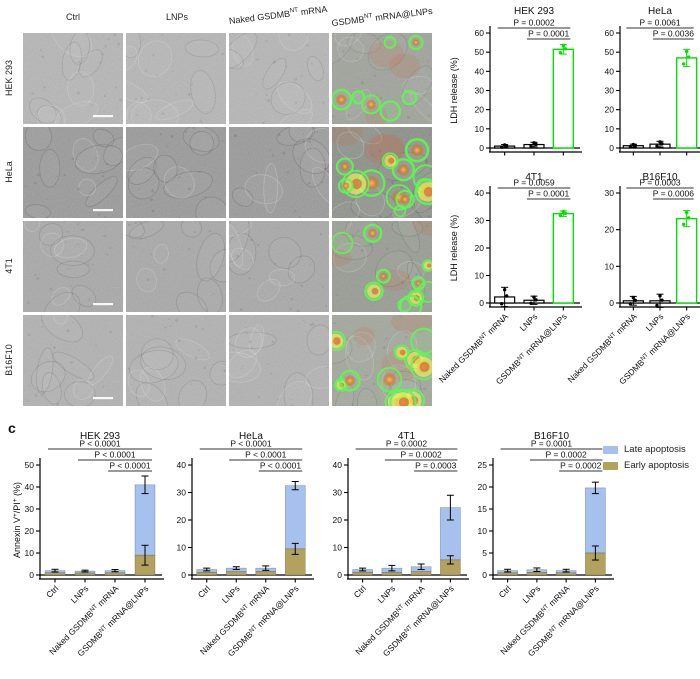 The height and width of the screenshot is (679, 700). I want to click on micro-col-header-mrna-lnps: GSDMBNT mRNA@LNPs, so click(382, 17).